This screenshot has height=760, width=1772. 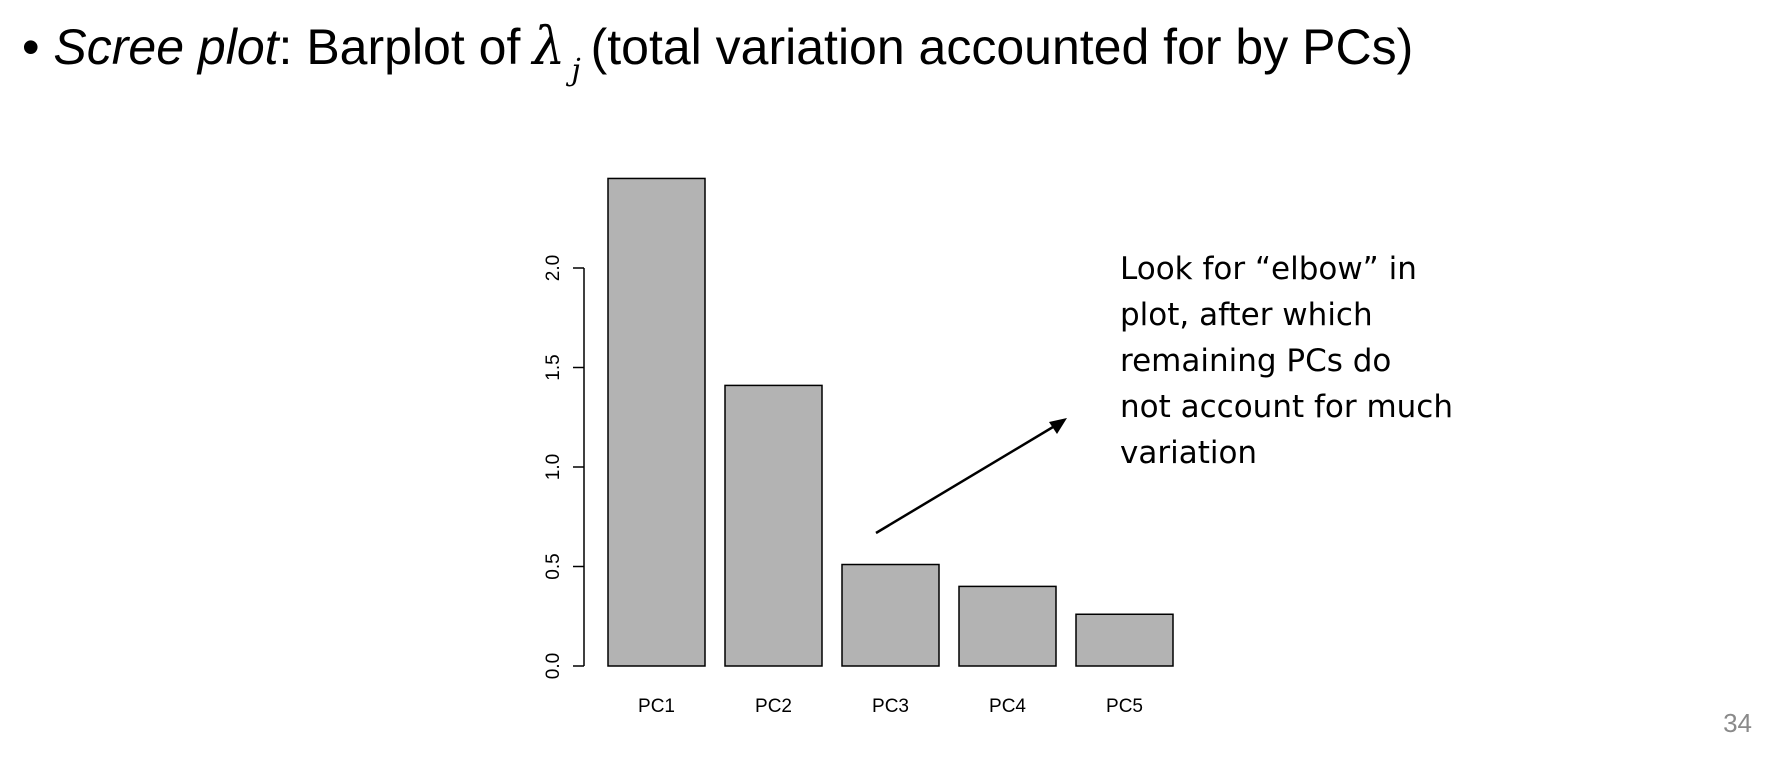 What do you see at coordinates (1737, 723) in the screenshot?
I see `page-number: 34` at bounding box center [1737, 723].